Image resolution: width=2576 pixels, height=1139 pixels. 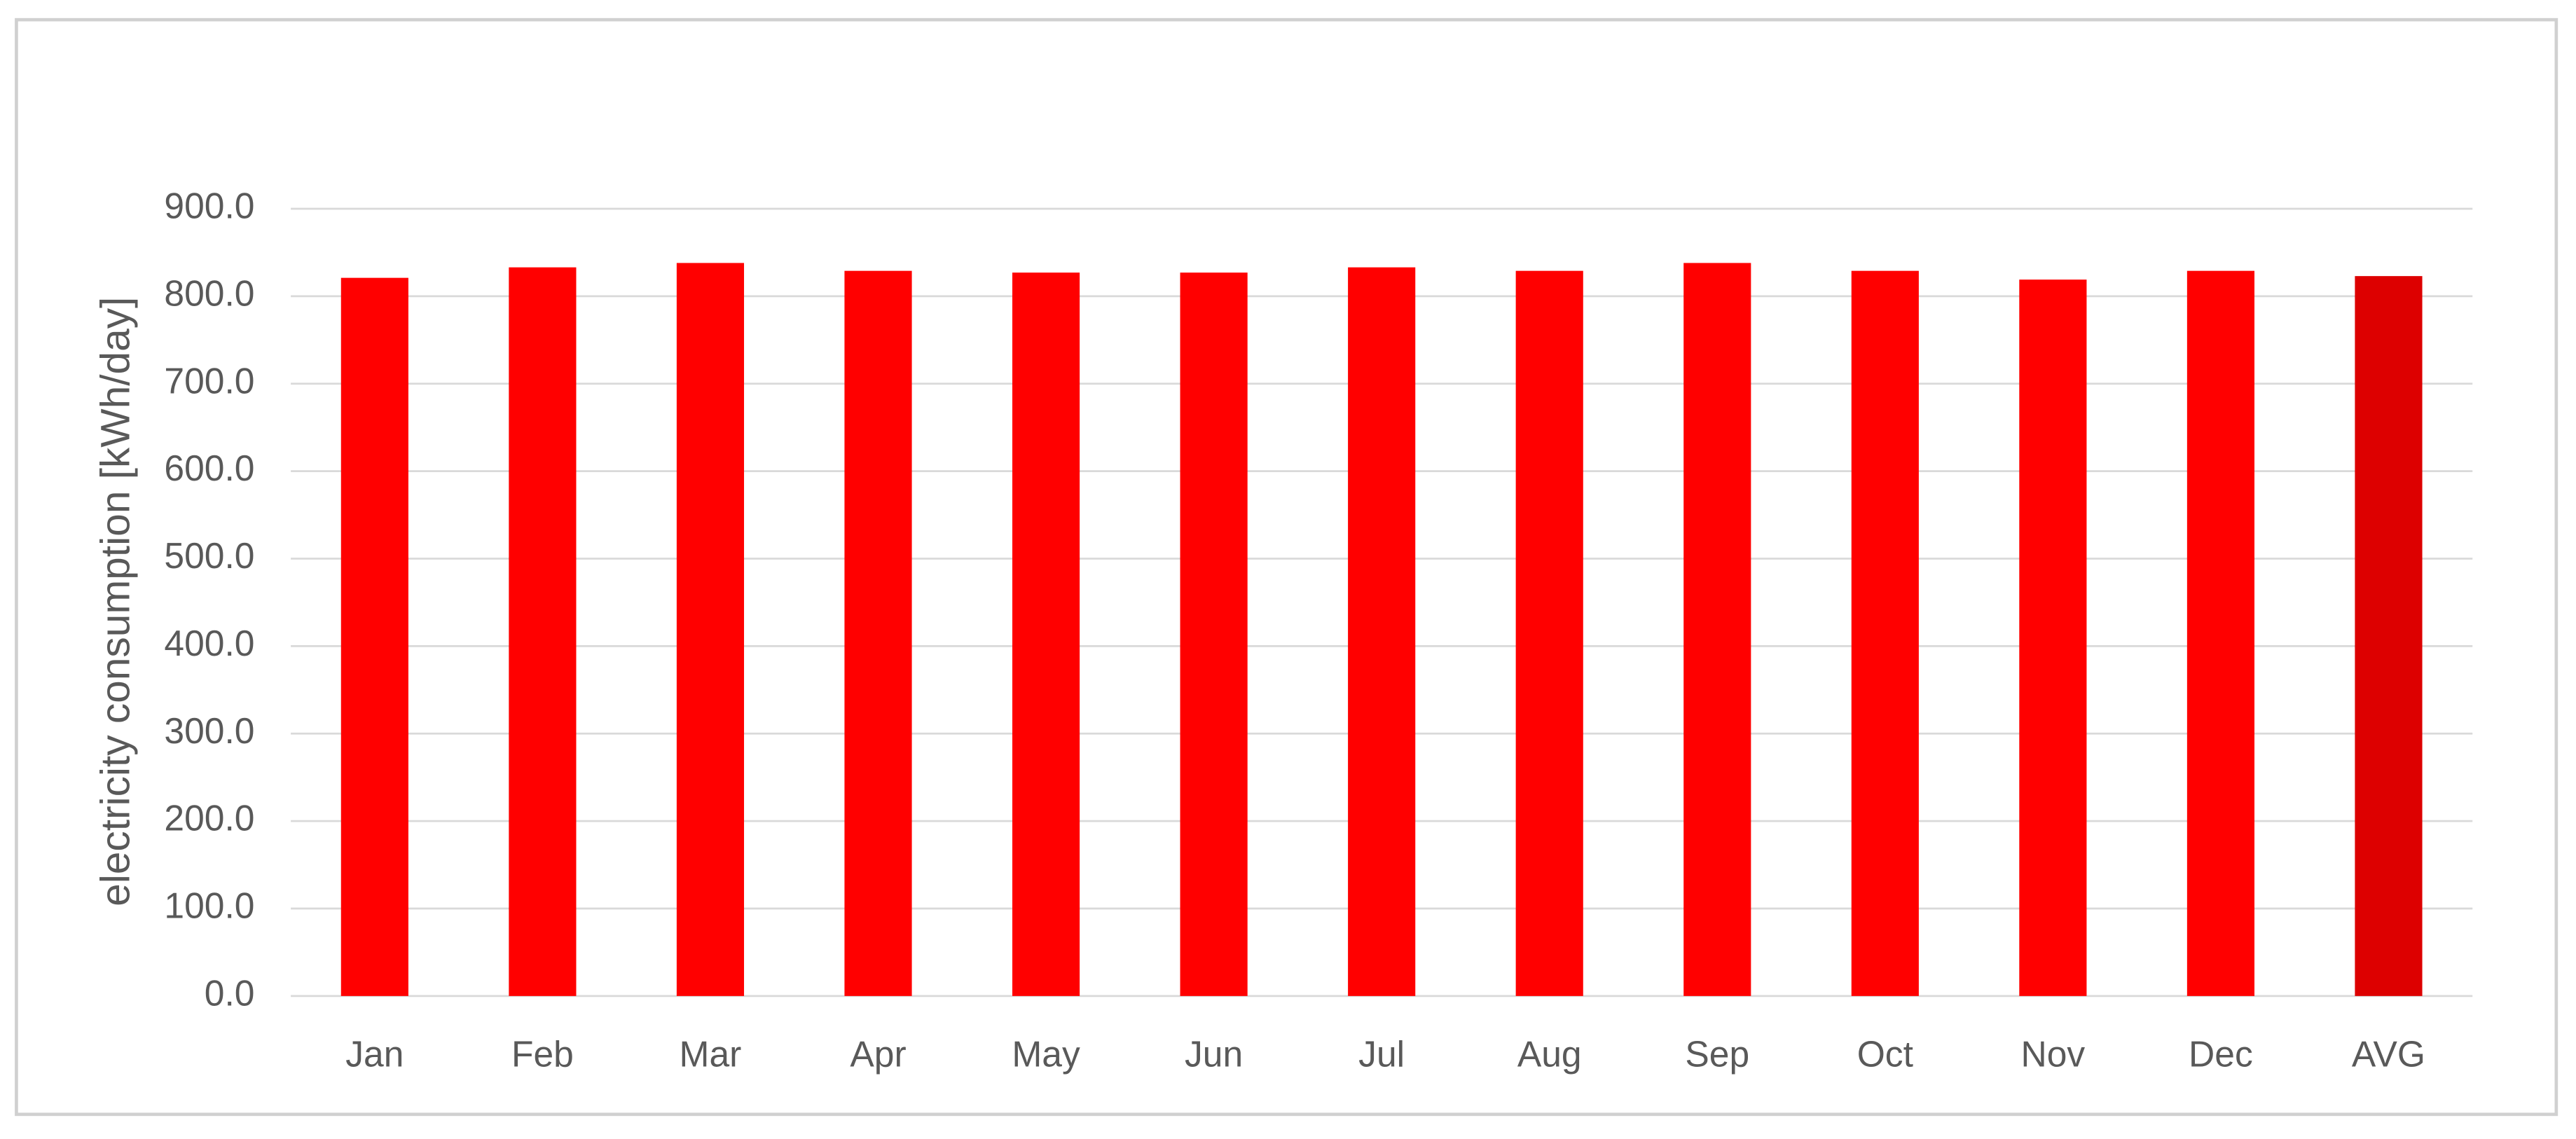 What do you see at coordinates (1885, 1053) in the screenshot?
I see `x-tick-label: Oct` at bounding box center [1885, 1053].